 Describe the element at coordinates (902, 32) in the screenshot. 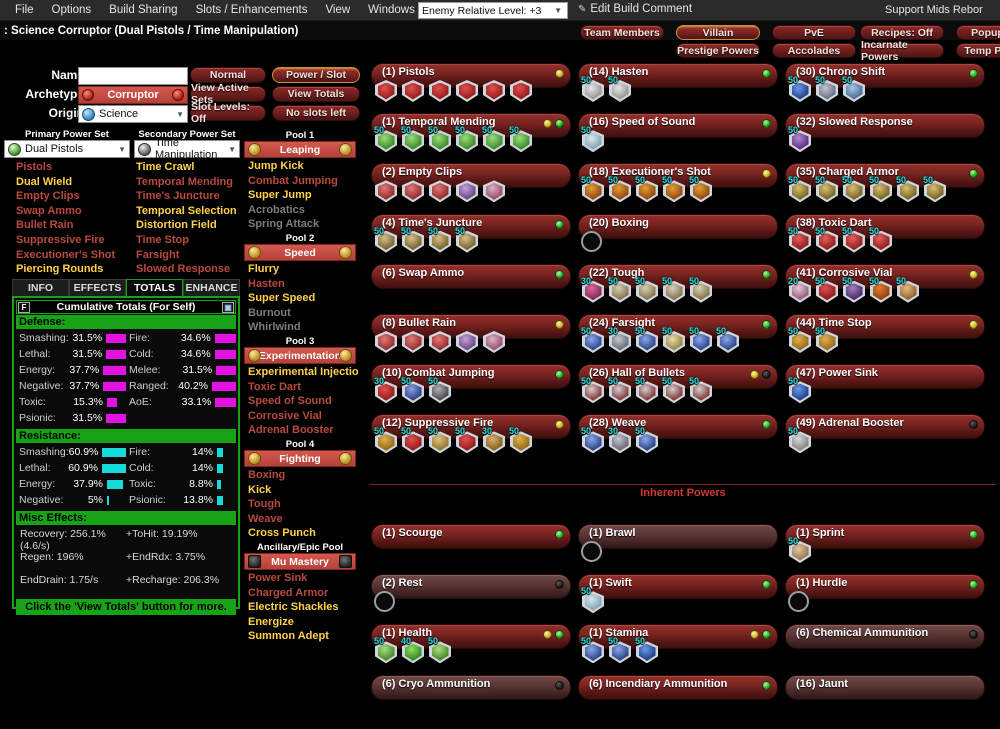

I see `toggle-recipes-off: Recipes: Off` at that location.